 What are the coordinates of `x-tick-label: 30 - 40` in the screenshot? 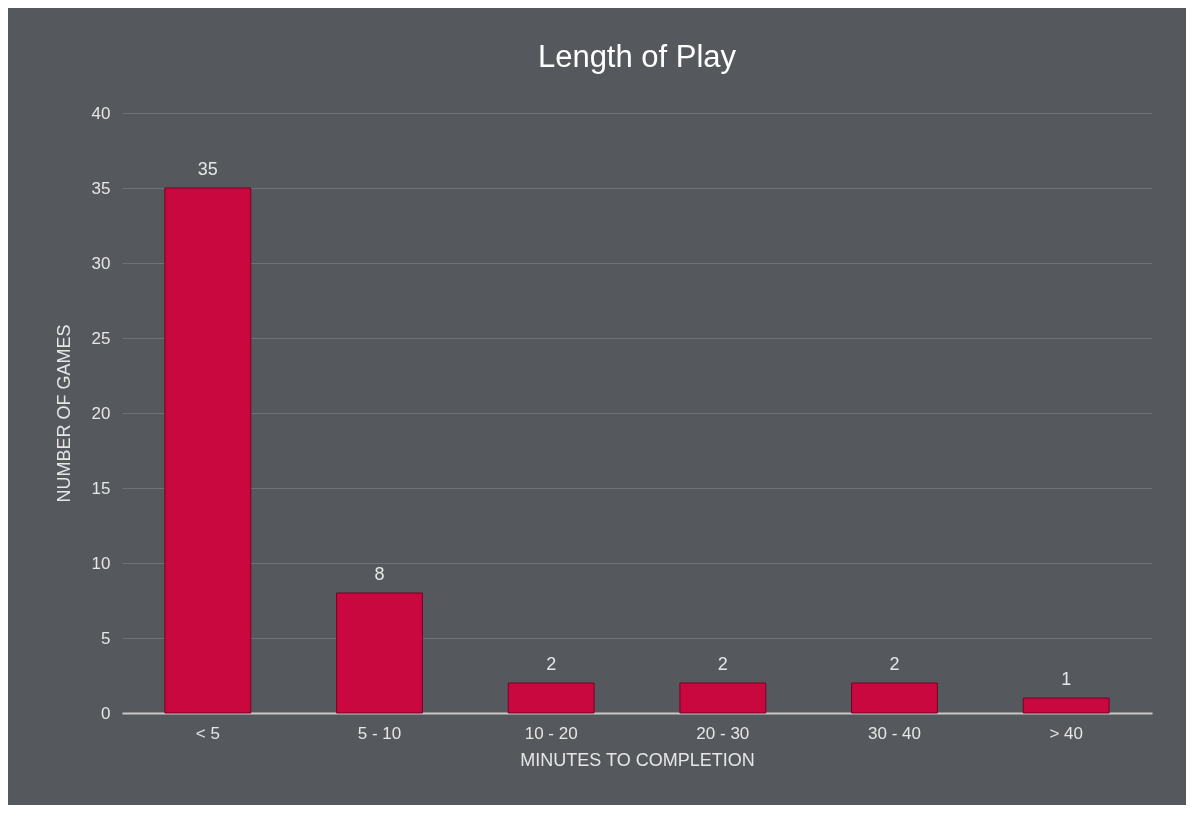 It's located at (894, 733).